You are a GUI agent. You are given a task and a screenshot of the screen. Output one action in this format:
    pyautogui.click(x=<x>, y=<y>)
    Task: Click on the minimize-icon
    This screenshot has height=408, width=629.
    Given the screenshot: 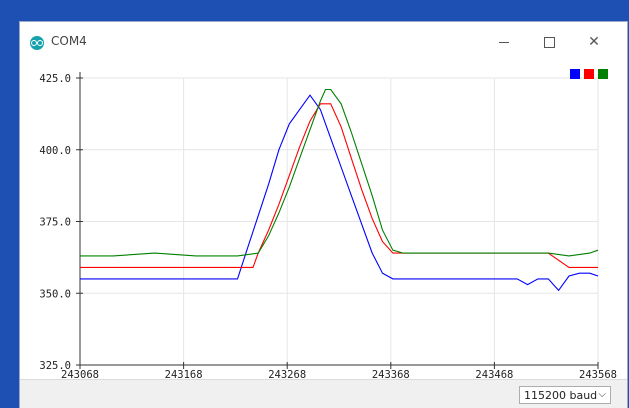 What is the action you would take?
    pyautogui.click(x=504, y=42)
    